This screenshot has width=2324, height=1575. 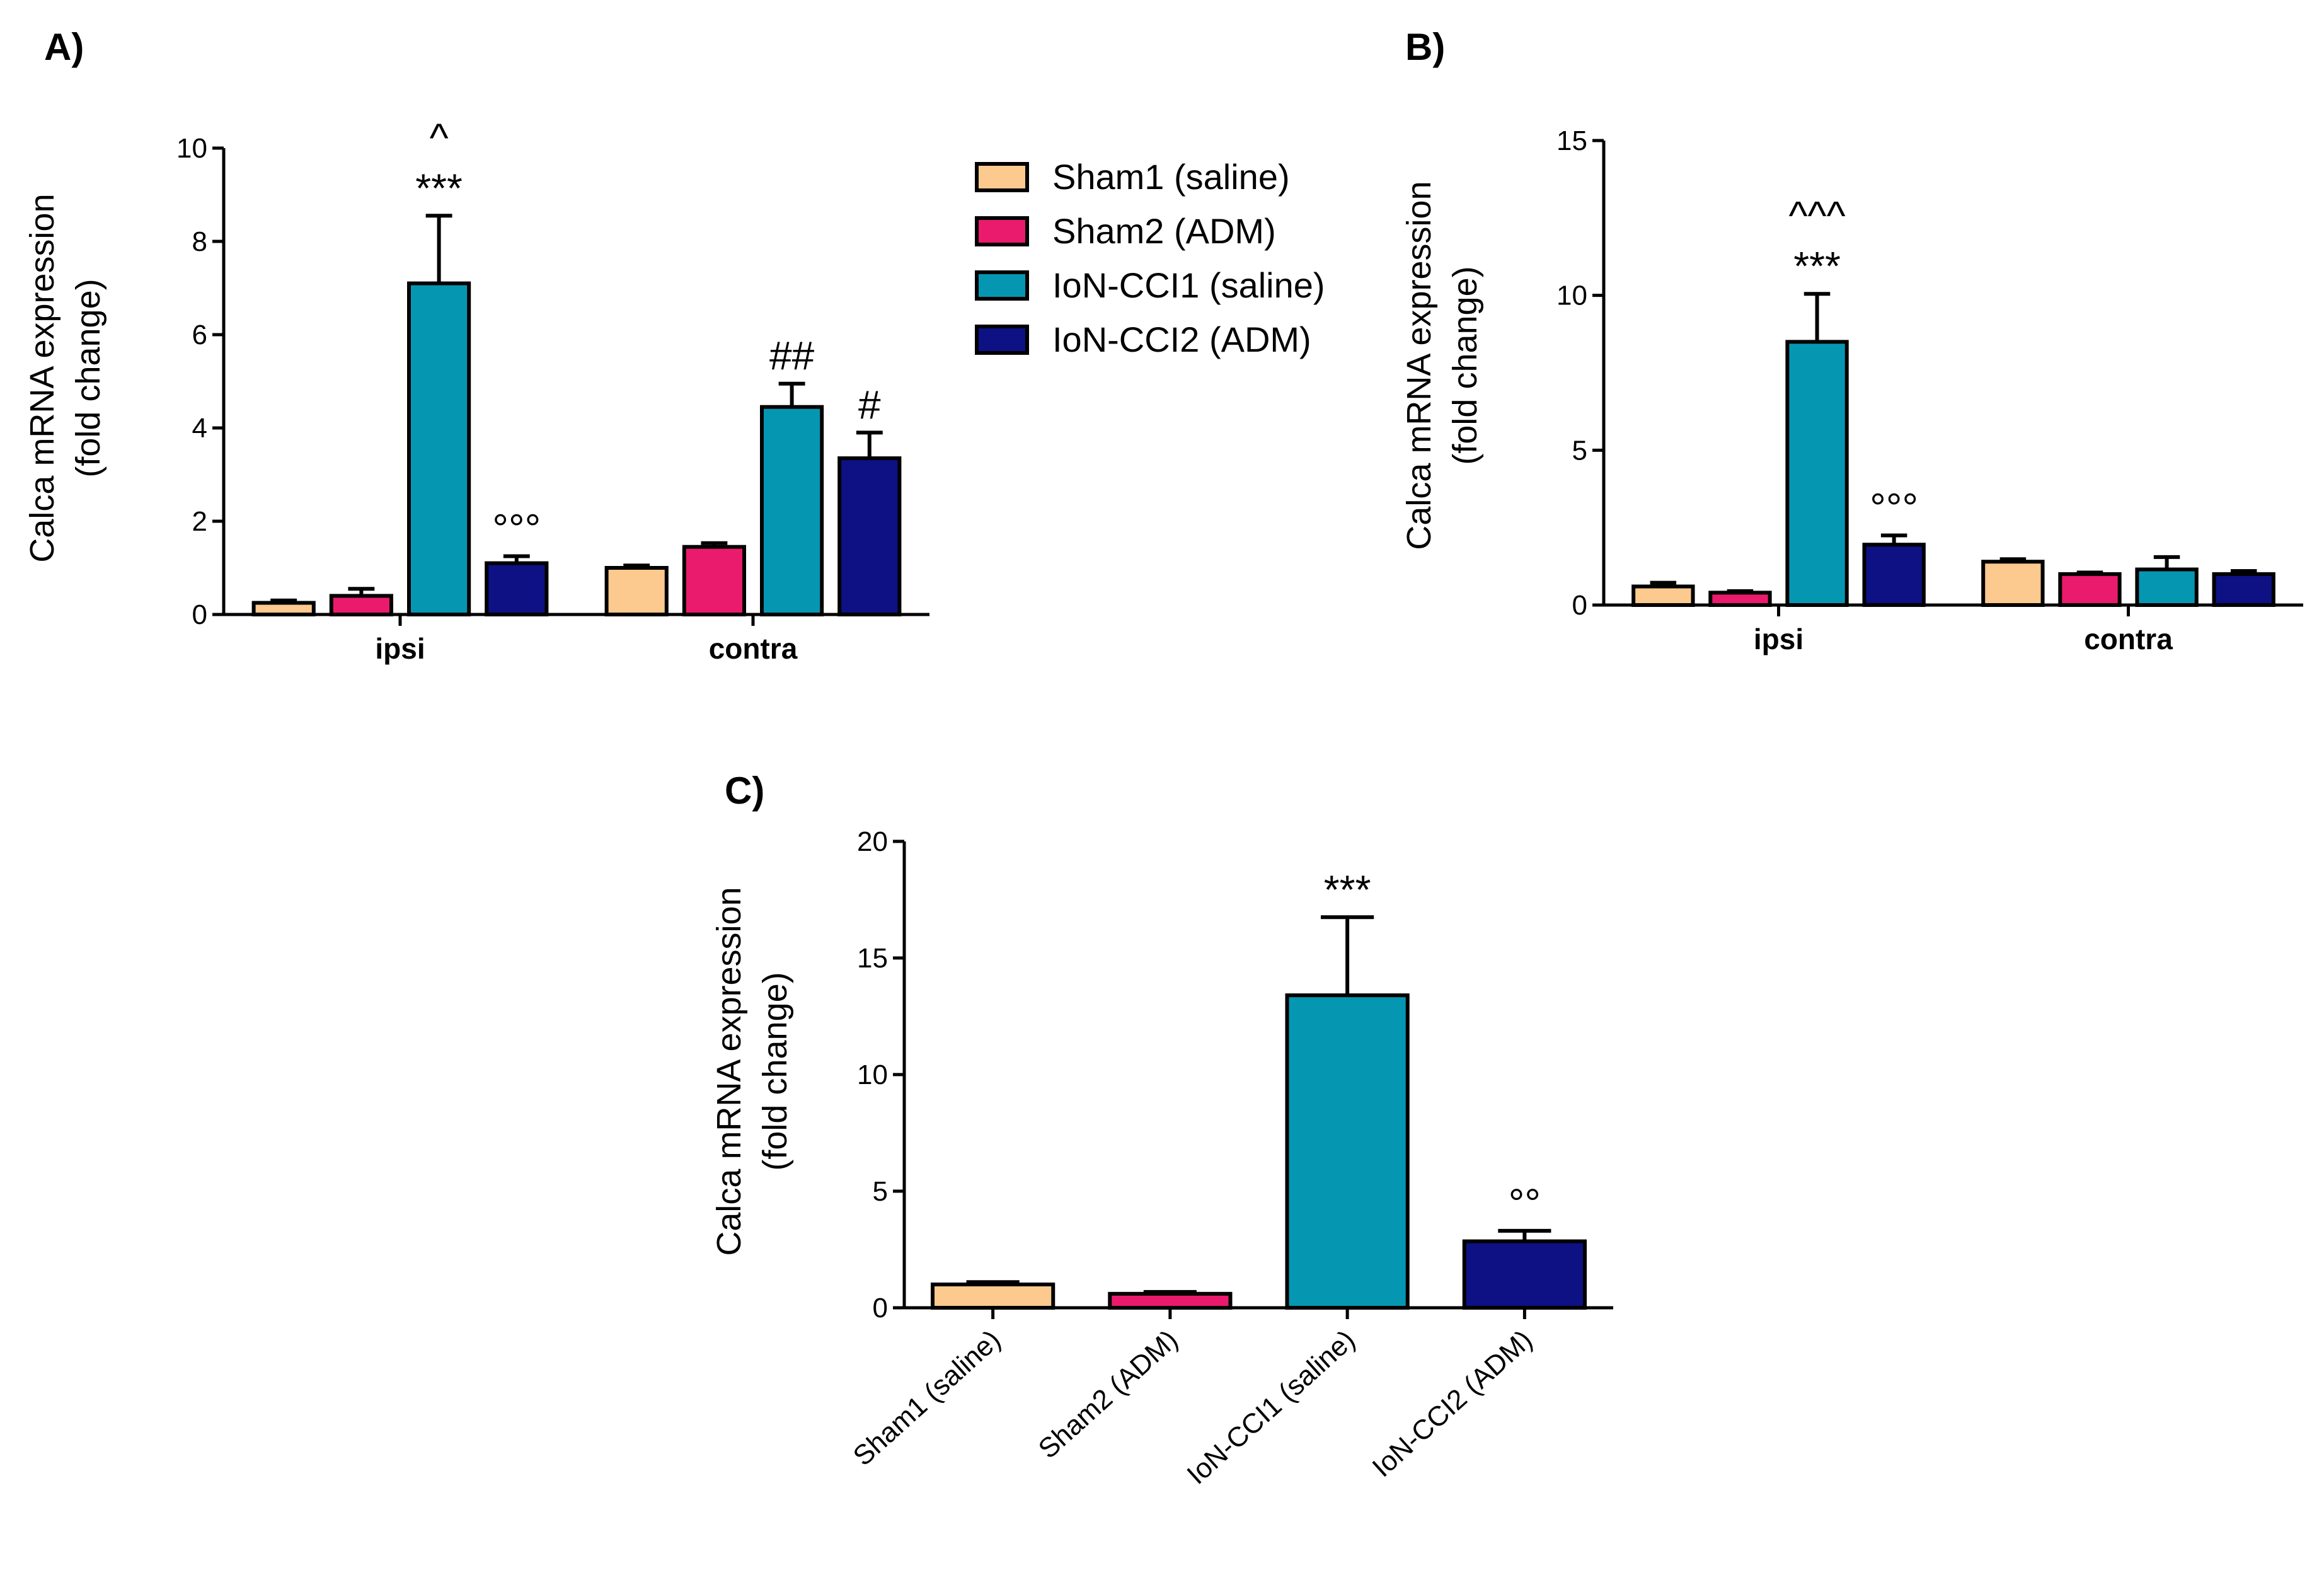 What do you see at coordinates (1817, 266) in the screenshot?
I see `panel-b-significance-mark: ***` at bounding box center [1817, 266].